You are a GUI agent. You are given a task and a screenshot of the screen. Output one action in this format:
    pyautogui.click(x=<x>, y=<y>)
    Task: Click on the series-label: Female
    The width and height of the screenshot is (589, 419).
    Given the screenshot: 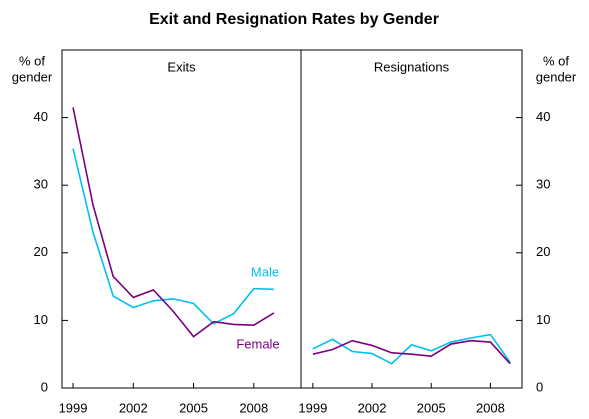 What is the action you would take?
    pyautogui.click(x=257, y=343)
    